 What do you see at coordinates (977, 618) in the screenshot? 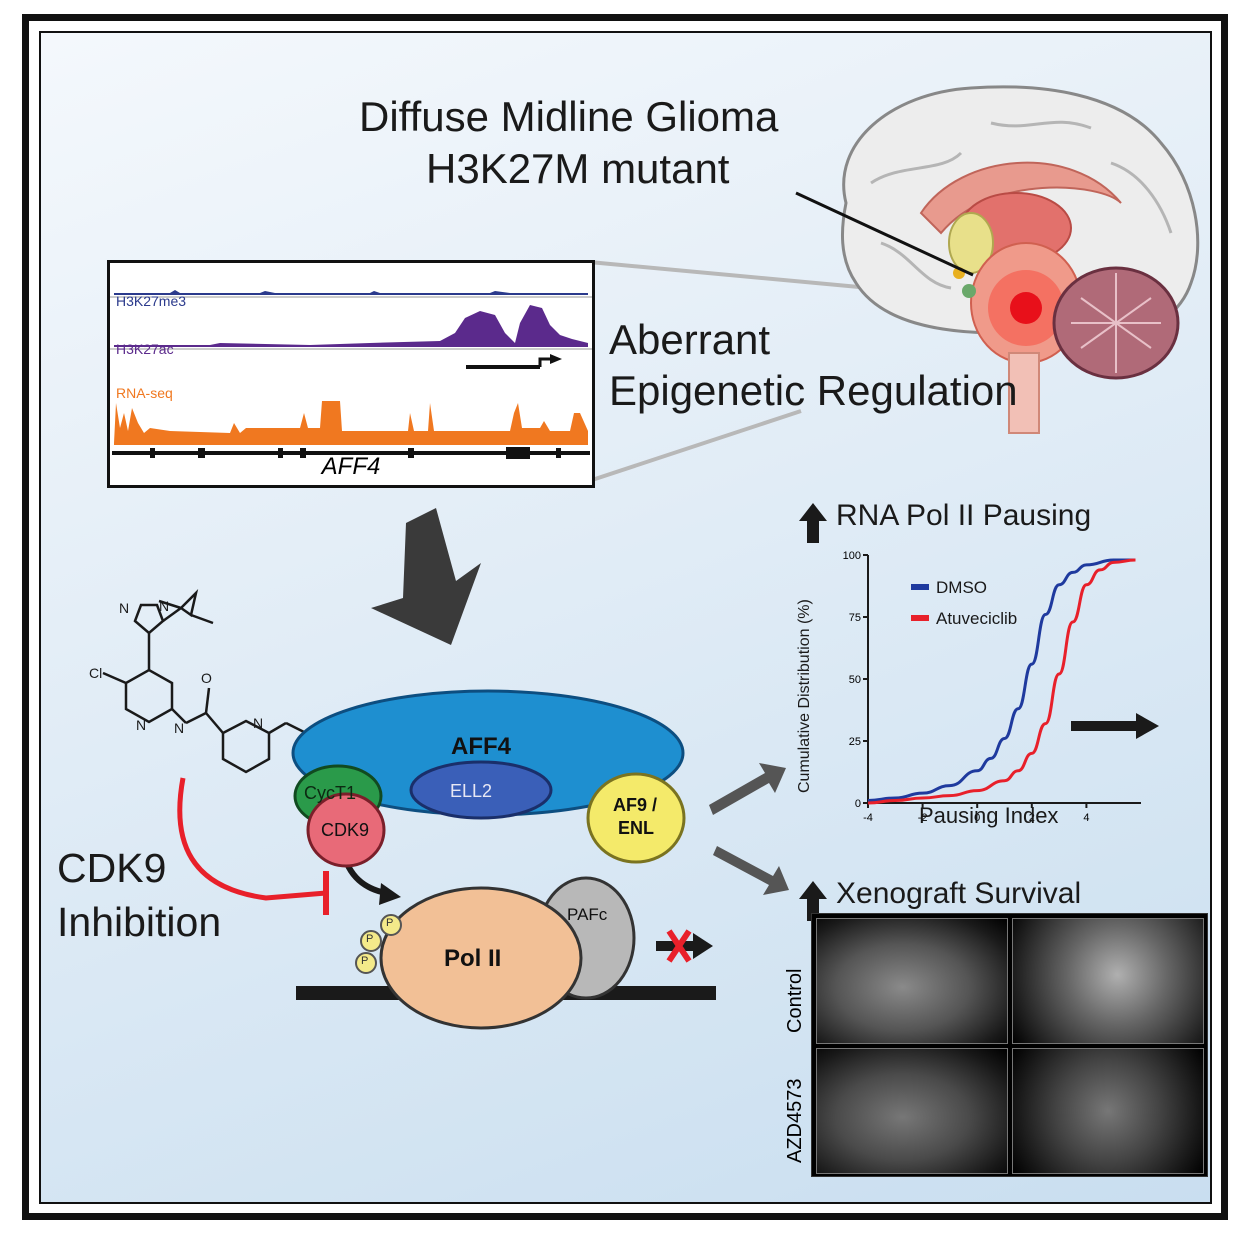
I see `legend-label-atuveciclib: Atuveciclib` at bounding box center [977, 618].